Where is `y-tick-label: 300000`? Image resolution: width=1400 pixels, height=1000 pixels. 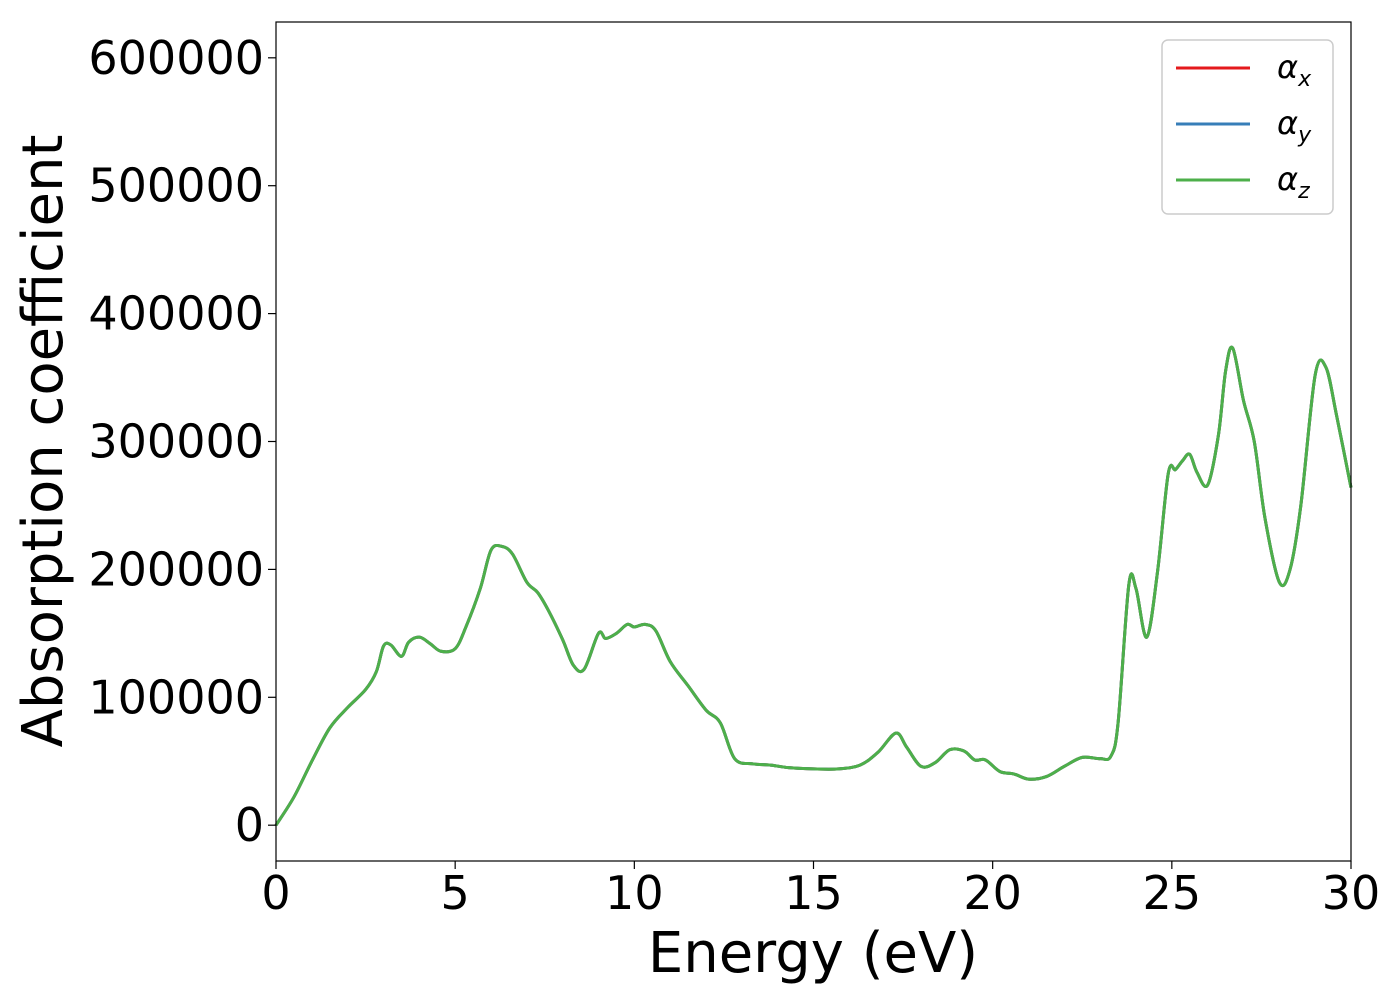 y-tick-label: 300000 is located at coordinates (176, 442).